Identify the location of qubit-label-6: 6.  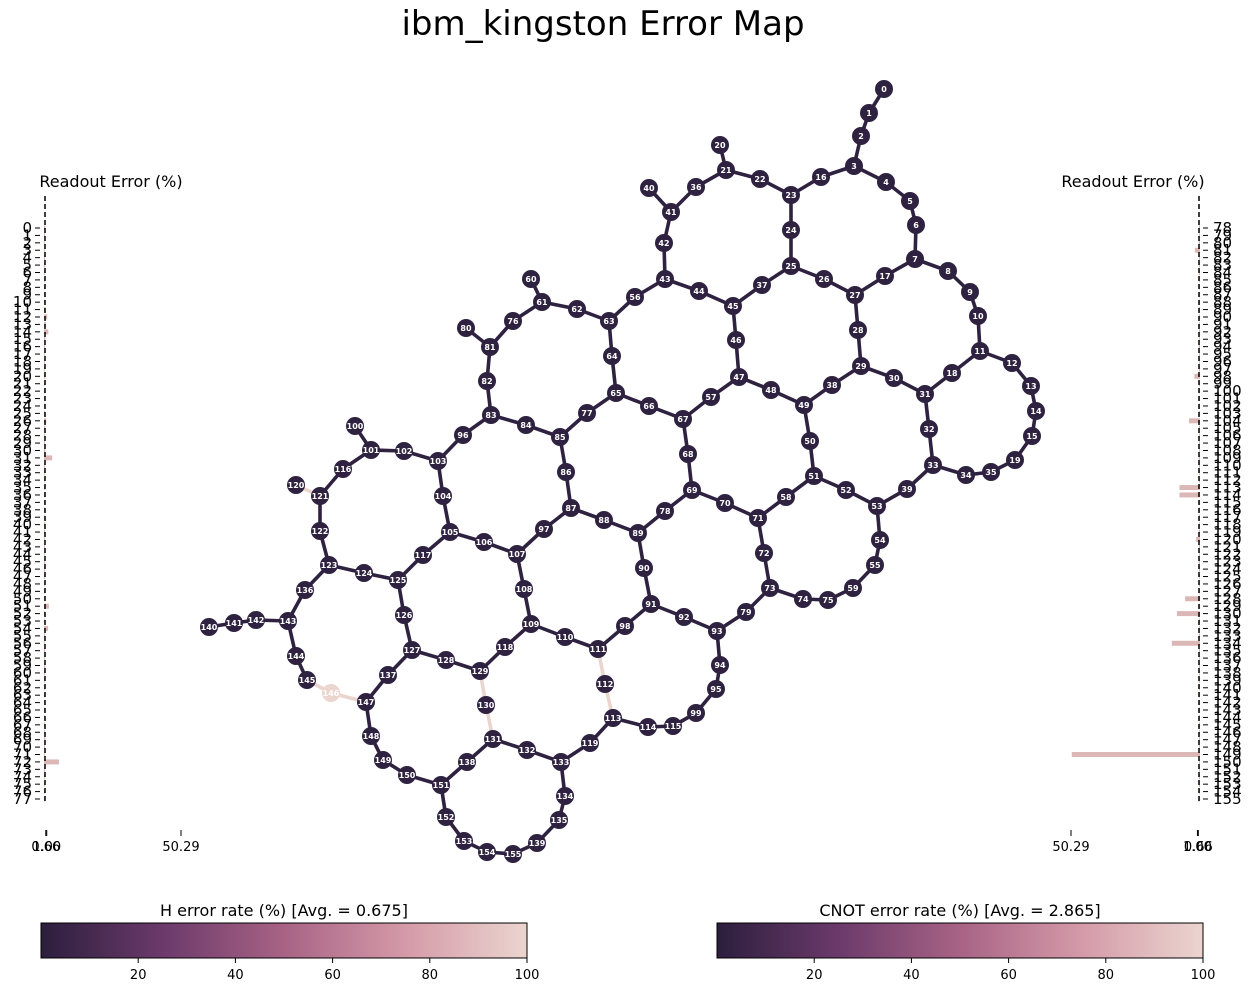
(916, 225).